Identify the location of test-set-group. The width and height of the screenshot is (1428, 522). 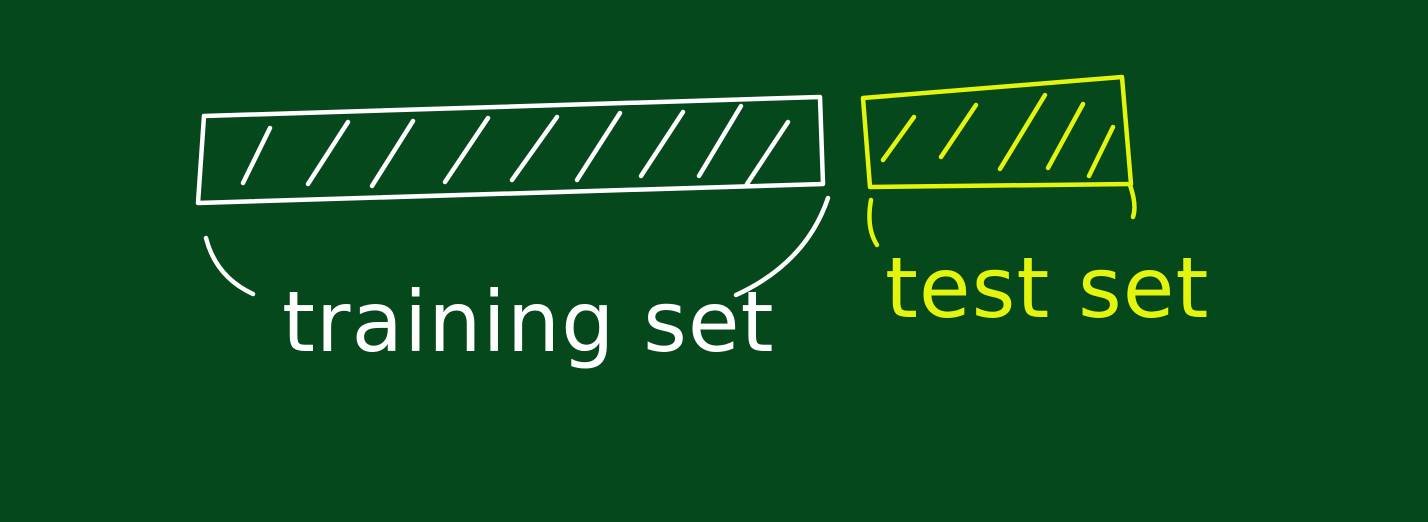
(998, 161).